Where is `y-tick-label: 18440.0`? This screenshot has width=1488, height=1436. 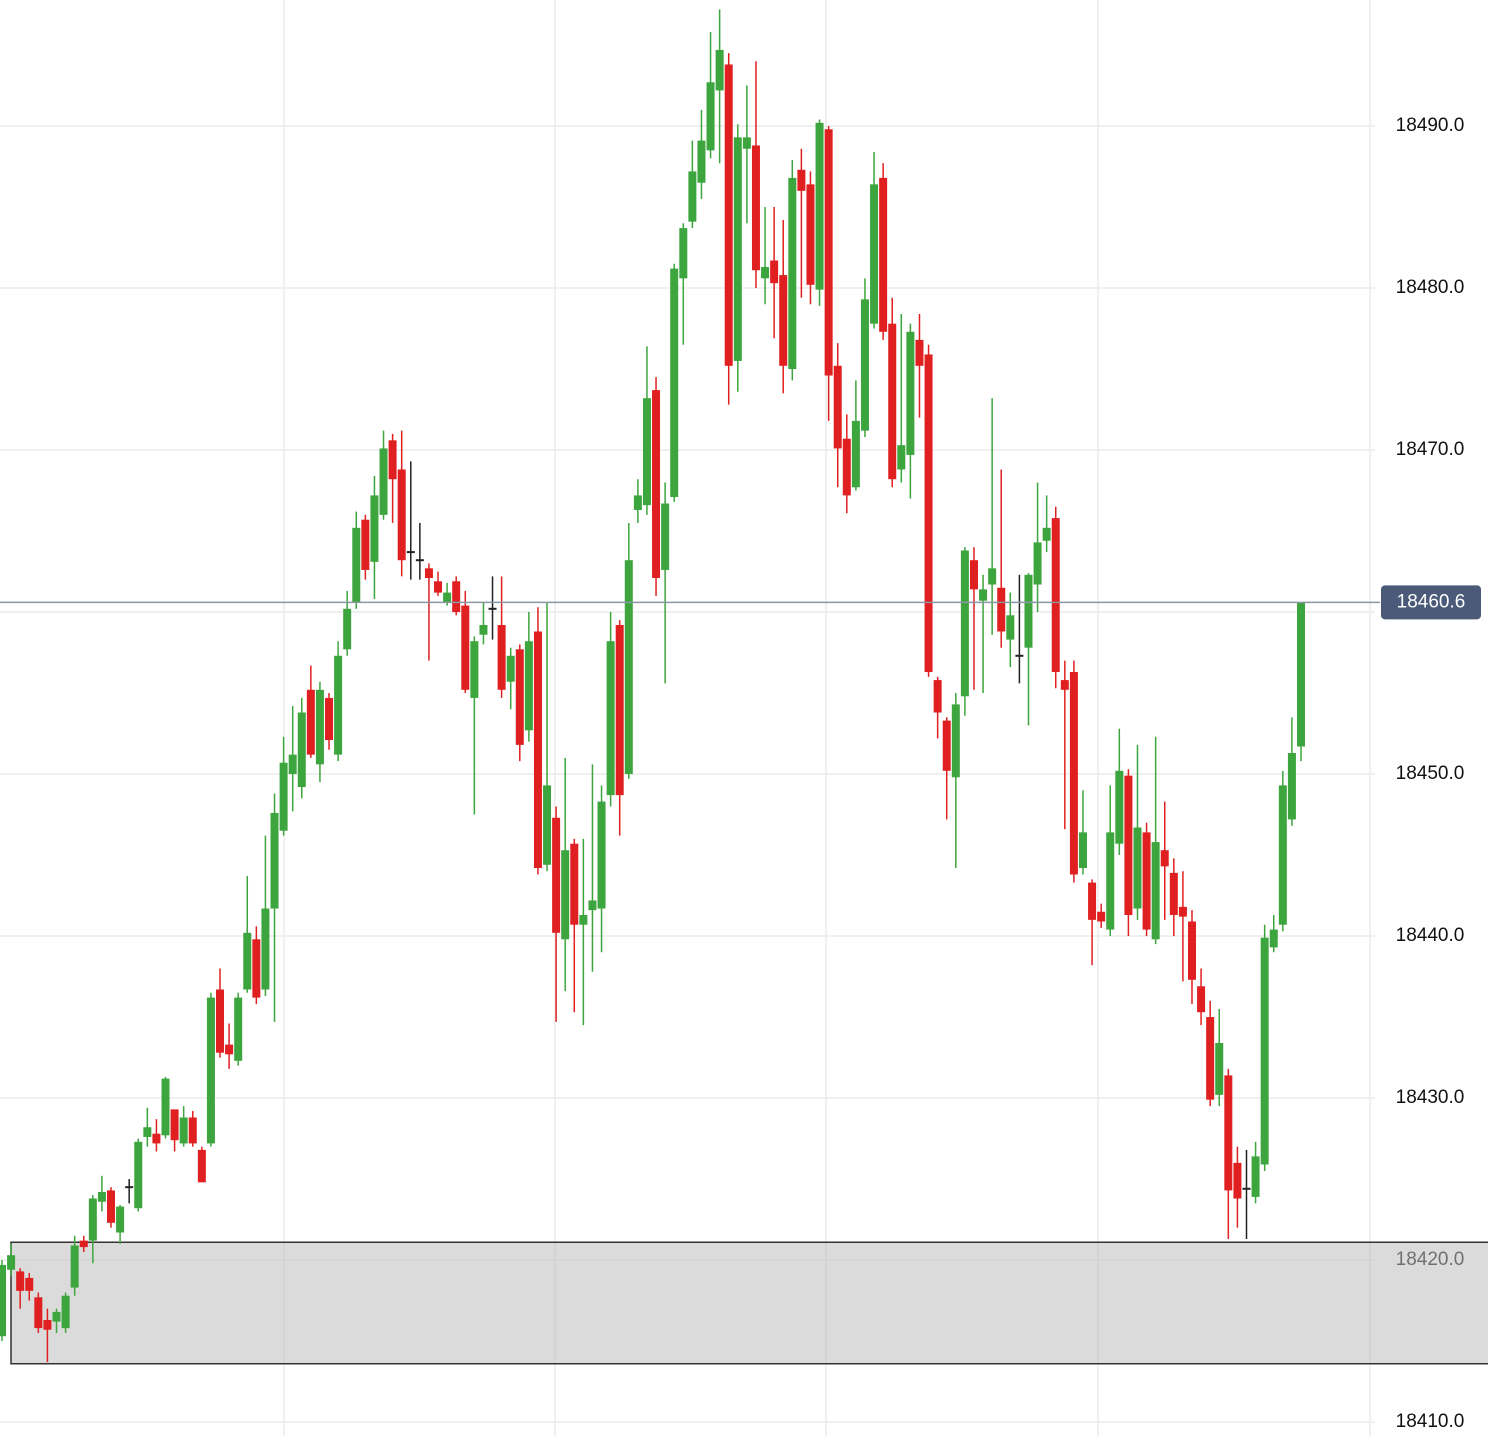 y-tick-label: 18440.0 is located at coordinates (1430, 935).